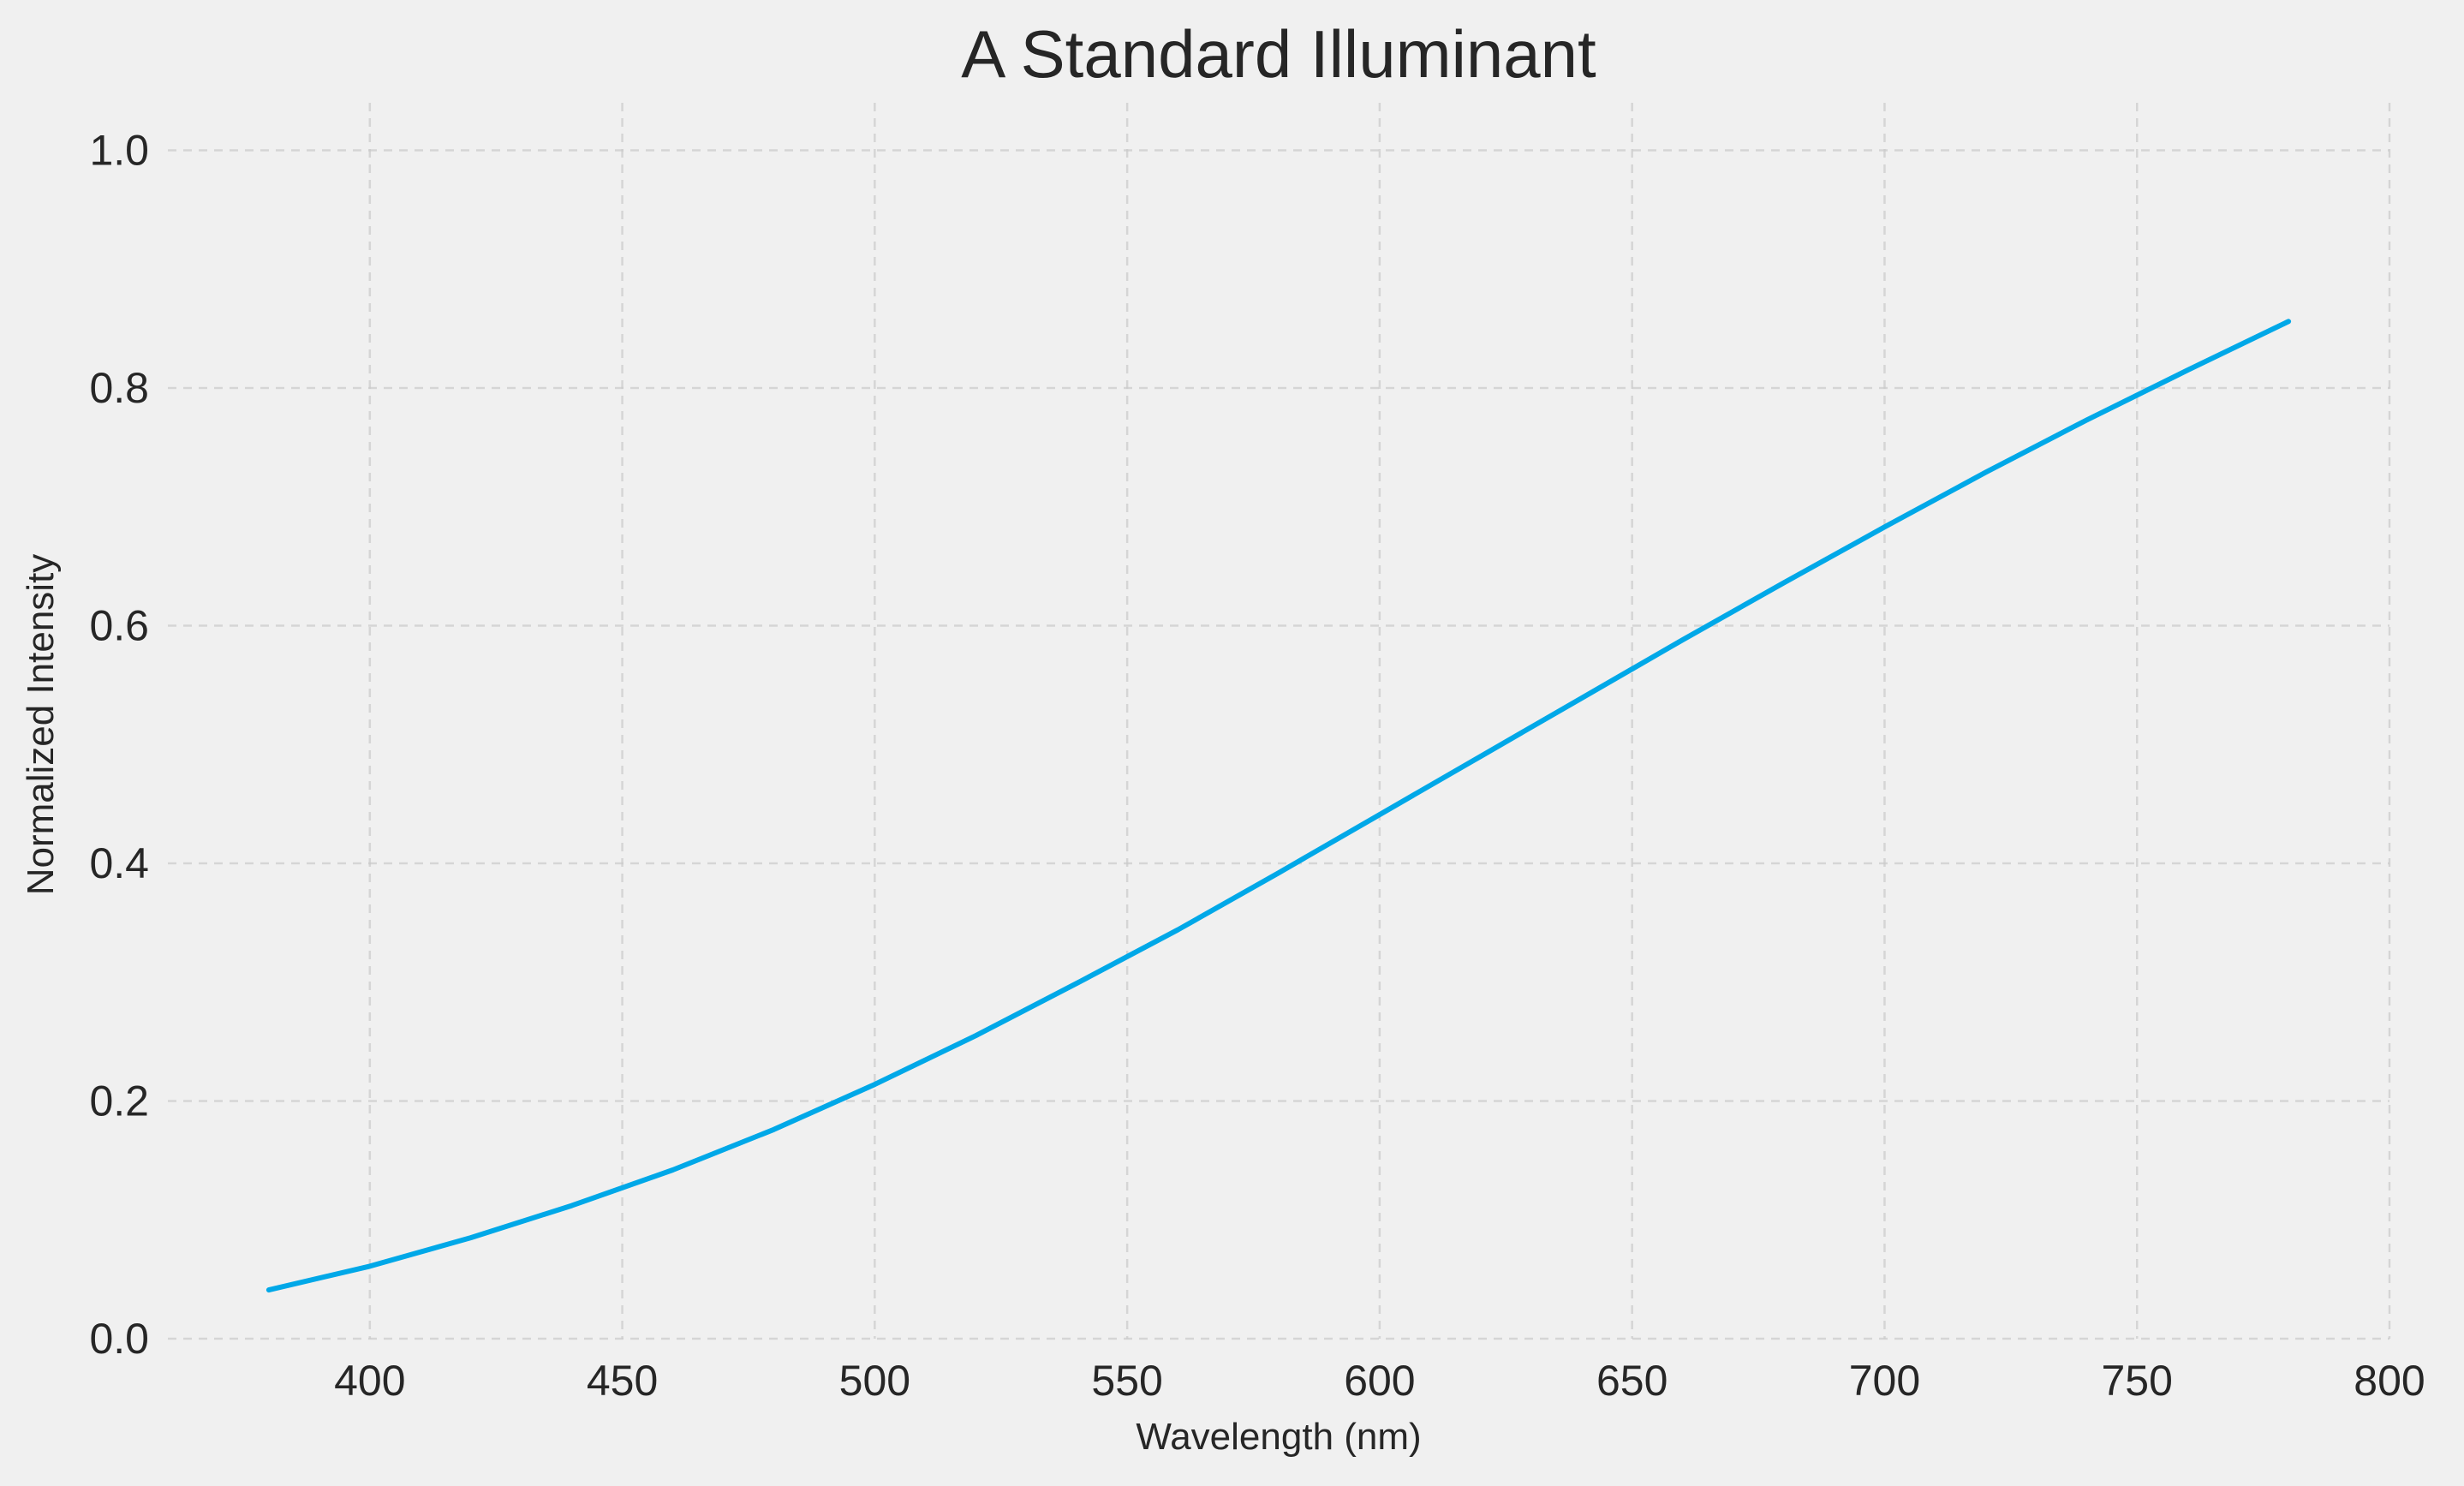  Describe the element at coordinates (2389, 1381) in the screenshot. I see `x-tick-label: 800` at that location.